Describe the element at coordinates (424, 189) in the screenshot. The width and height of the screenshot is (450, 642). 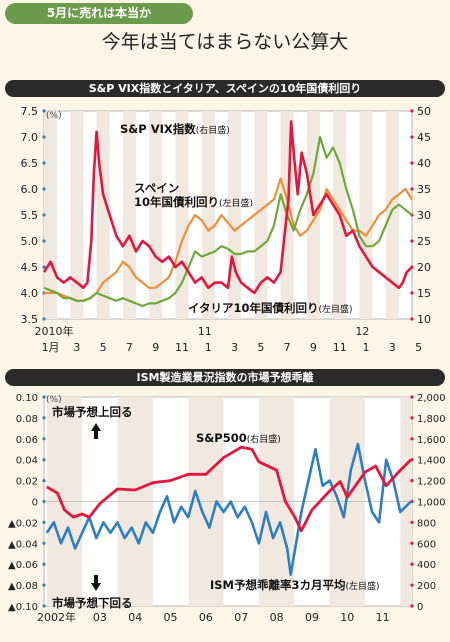
I see `right-tick-label: 35` at that location.